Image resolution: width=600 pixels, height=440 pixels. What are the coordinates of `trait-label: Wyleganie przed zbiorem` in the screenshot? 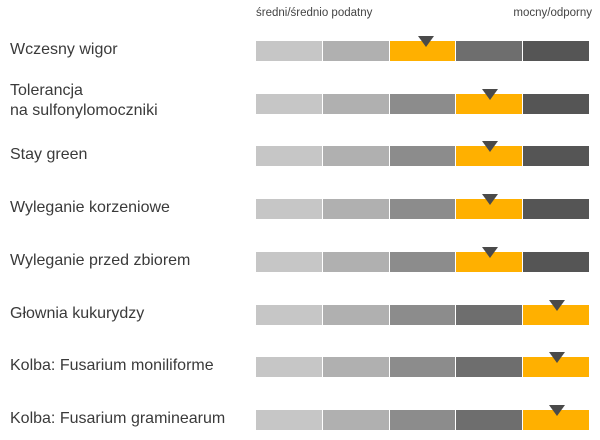 It's located at (100, 261).